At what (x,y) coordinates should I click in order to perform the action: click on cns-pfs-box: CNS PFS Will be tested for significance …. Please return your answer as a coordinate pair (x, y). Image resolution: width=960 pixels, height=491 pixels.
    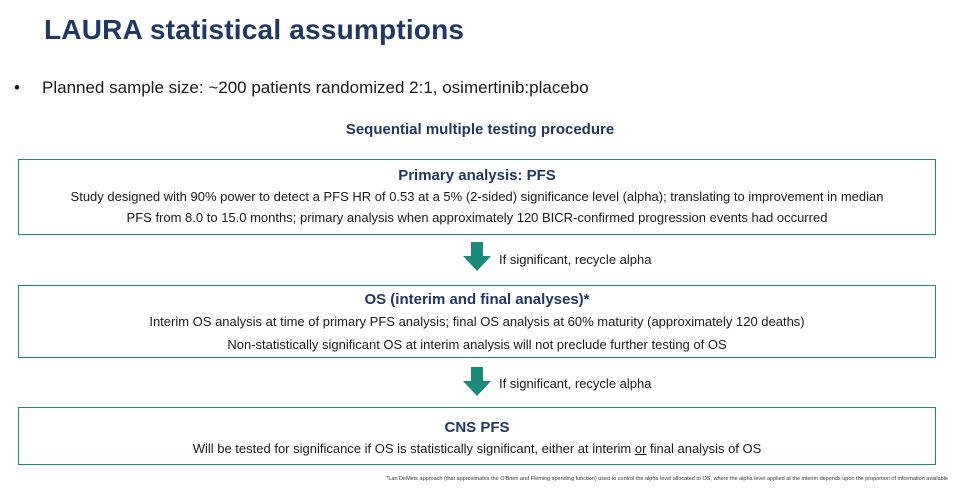
    Looking at the image, I should click on (477, 436).